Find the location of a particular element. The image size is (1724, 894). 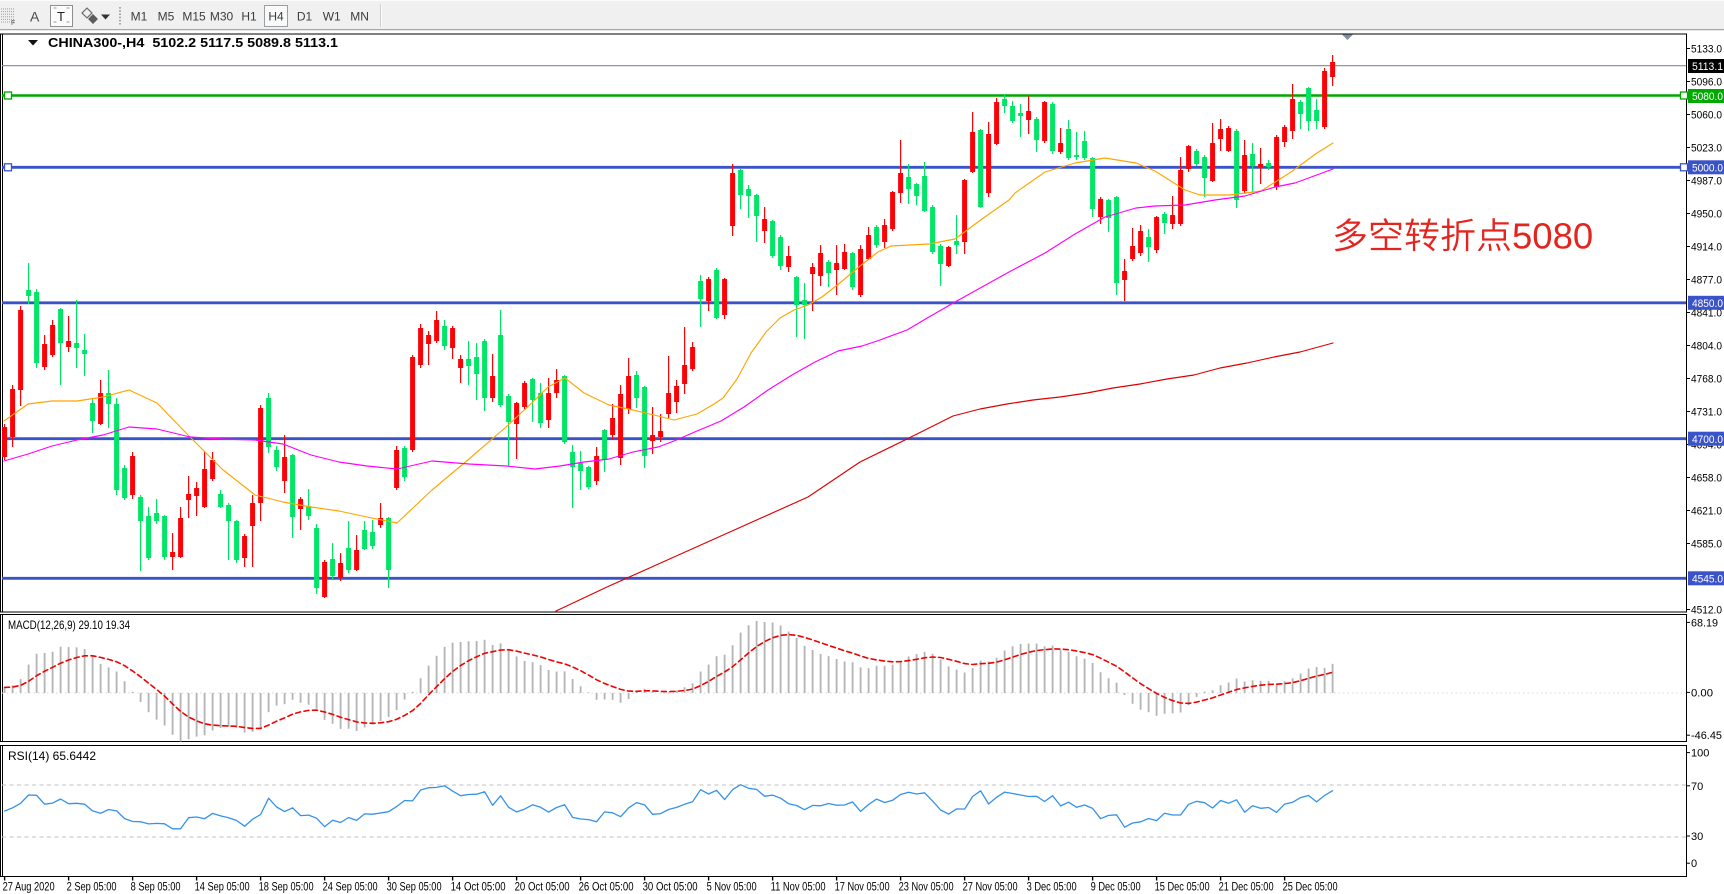

svg-text: 27 Nov 05:00 is located at coordinates (990, 888).